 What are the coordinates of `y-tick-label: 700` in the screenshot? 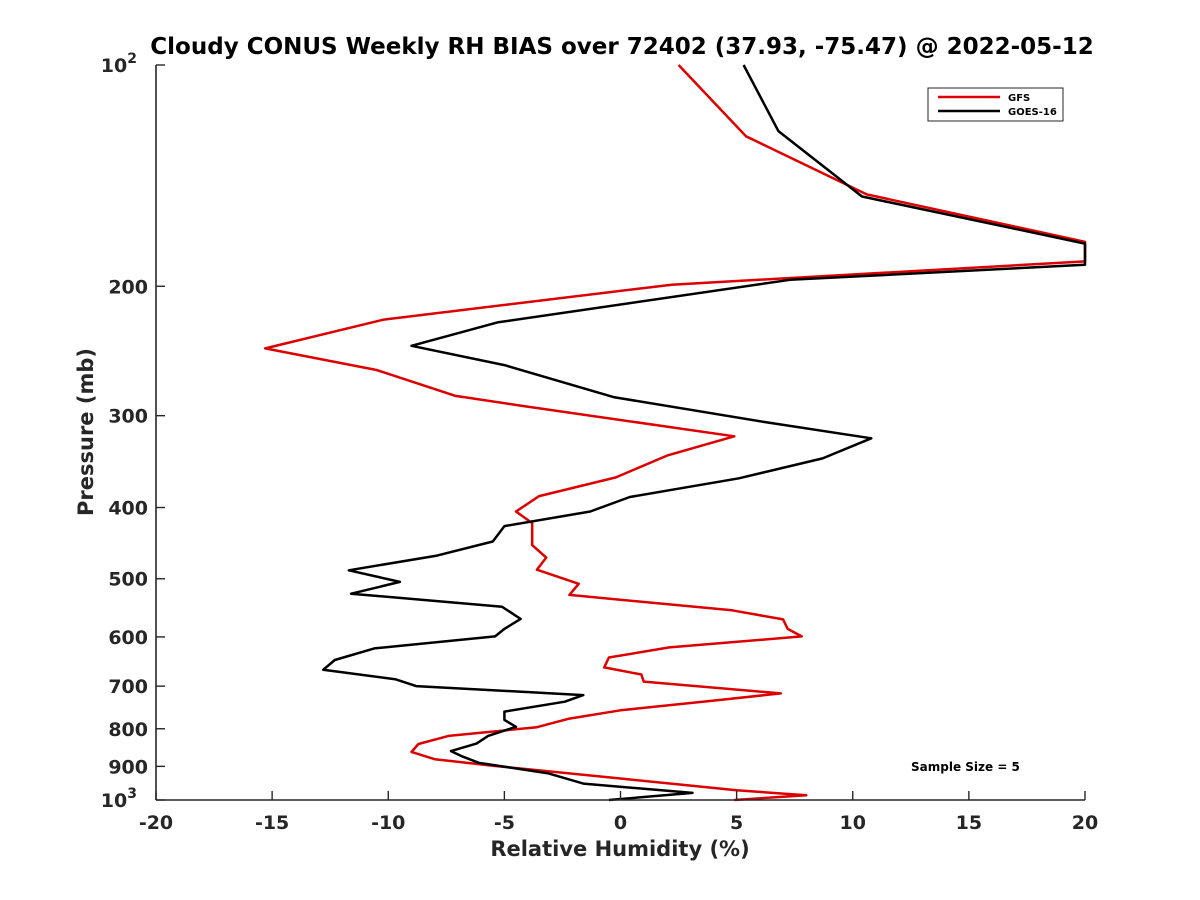 It's located at (128, 687).